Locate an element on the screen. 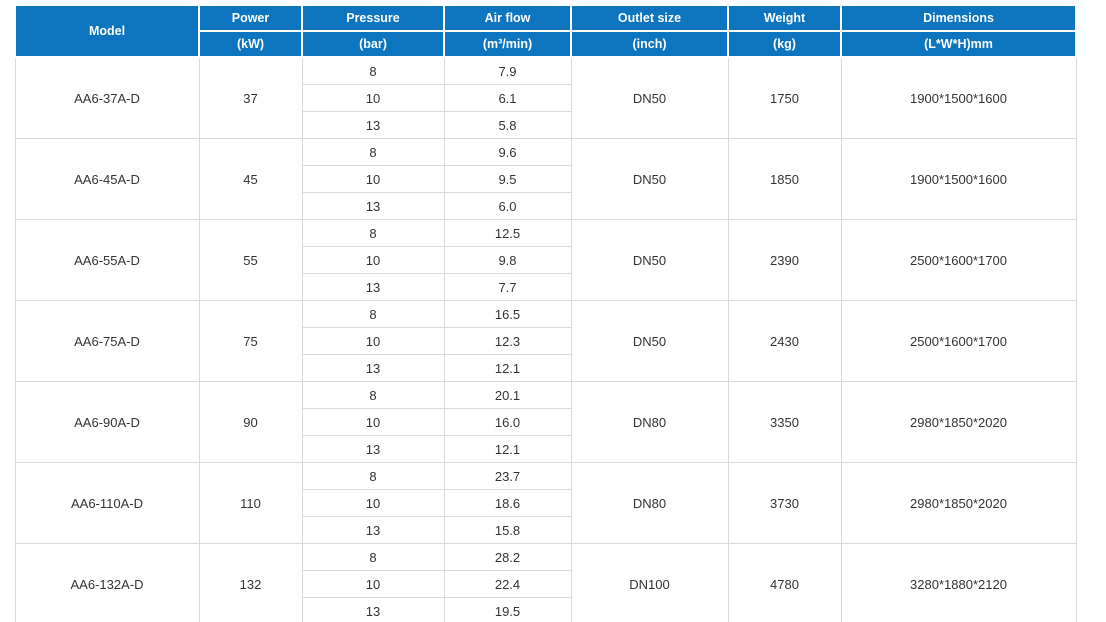  airflow-cell: 7.9 is located at coordinates (507, 70).